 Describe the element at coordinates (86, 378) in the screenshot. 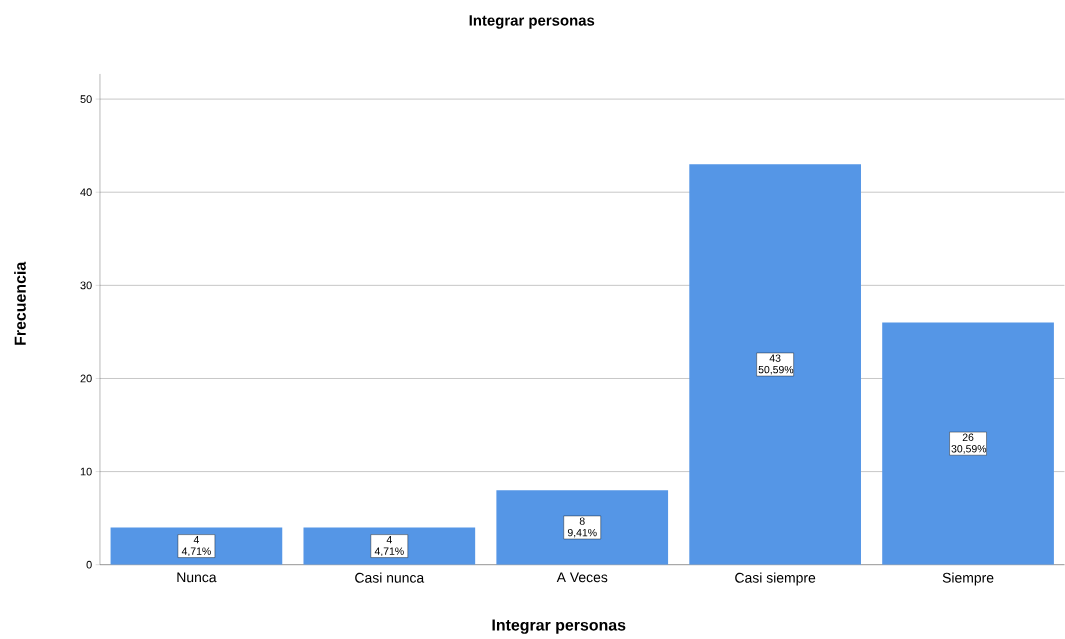

I see `y-tick-label: 20` at that location.